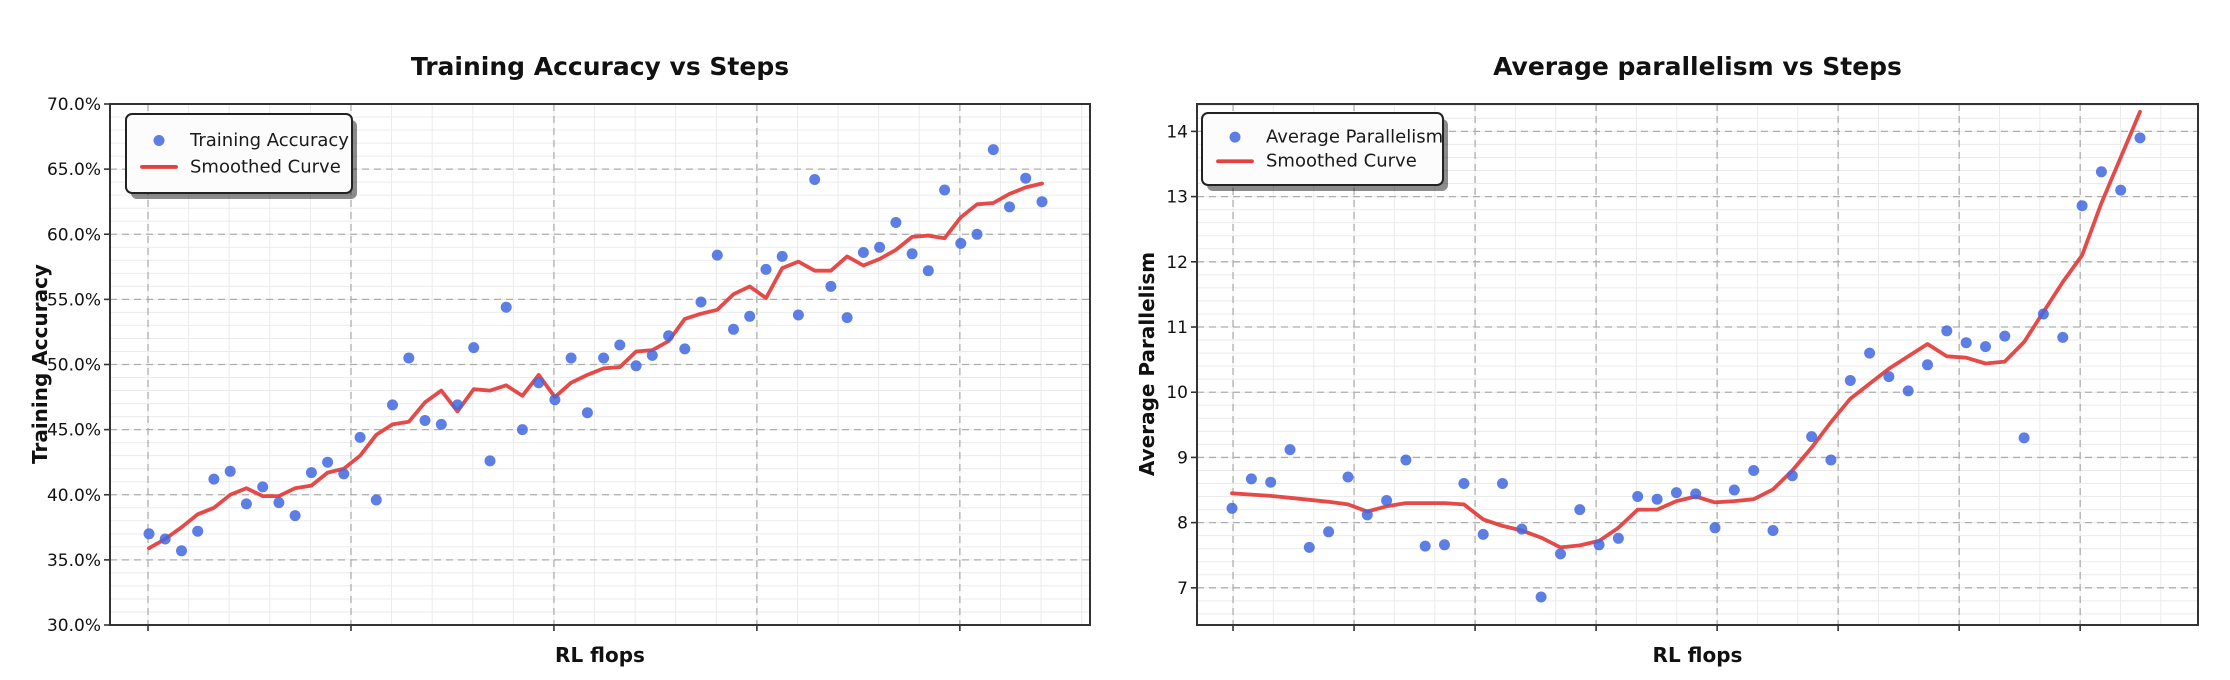 The width and height of the screenshot is (2230, 680). What do you see at coordinates (40, 364) in the screenshot?
I see `y-axis-label: Training Accuracy` at bounding box center [40, 364].